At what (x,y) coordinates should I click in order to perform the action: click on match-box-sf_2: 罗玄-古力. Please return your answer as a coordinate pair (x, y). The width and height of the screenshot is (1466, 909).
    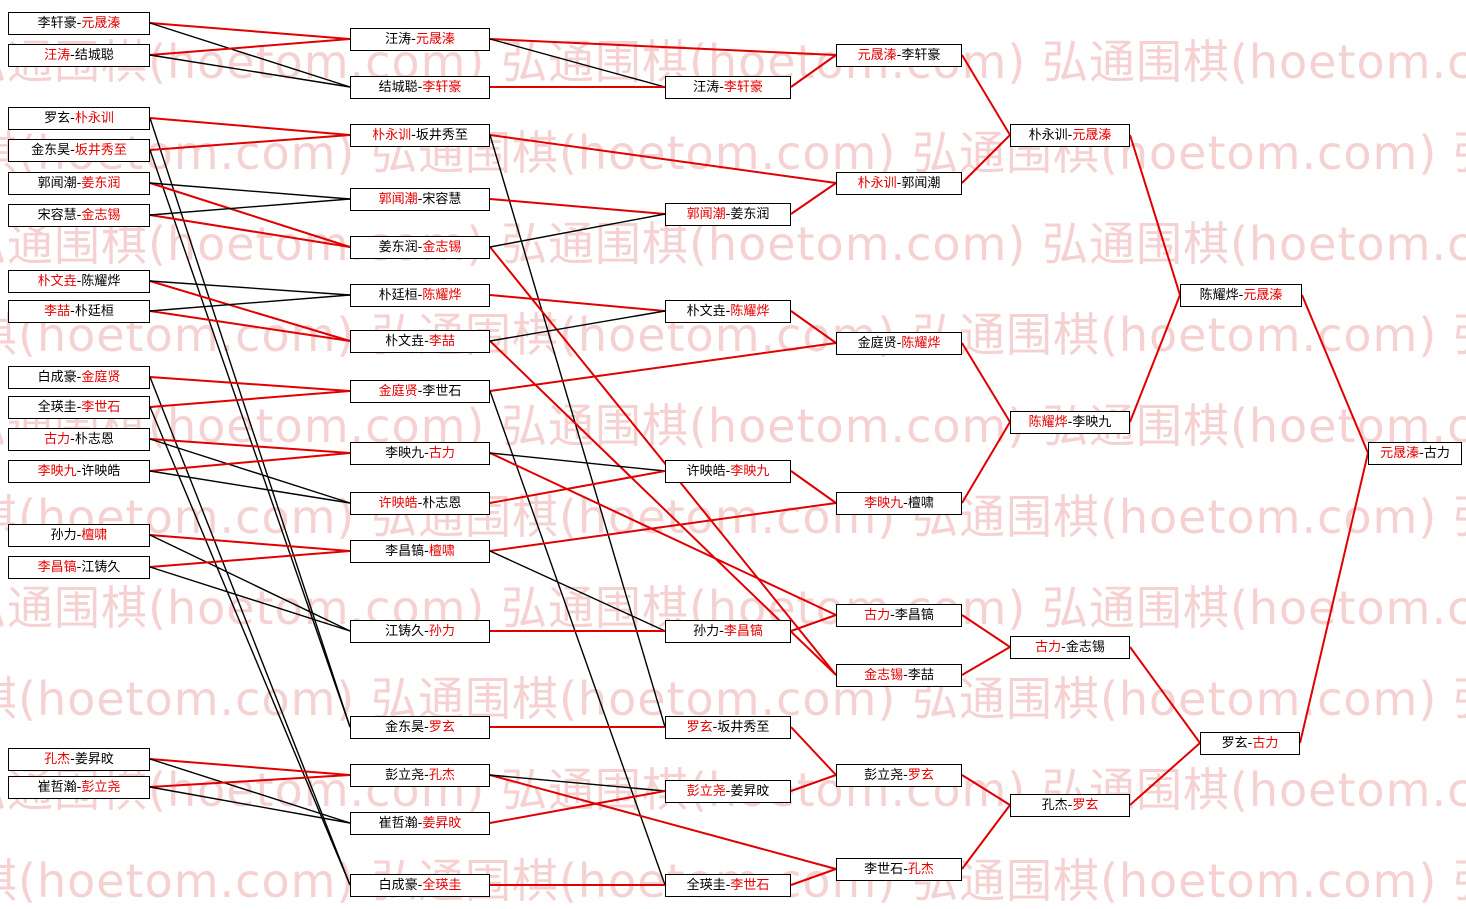
    Looking at the image, I should click on (1250, 743).